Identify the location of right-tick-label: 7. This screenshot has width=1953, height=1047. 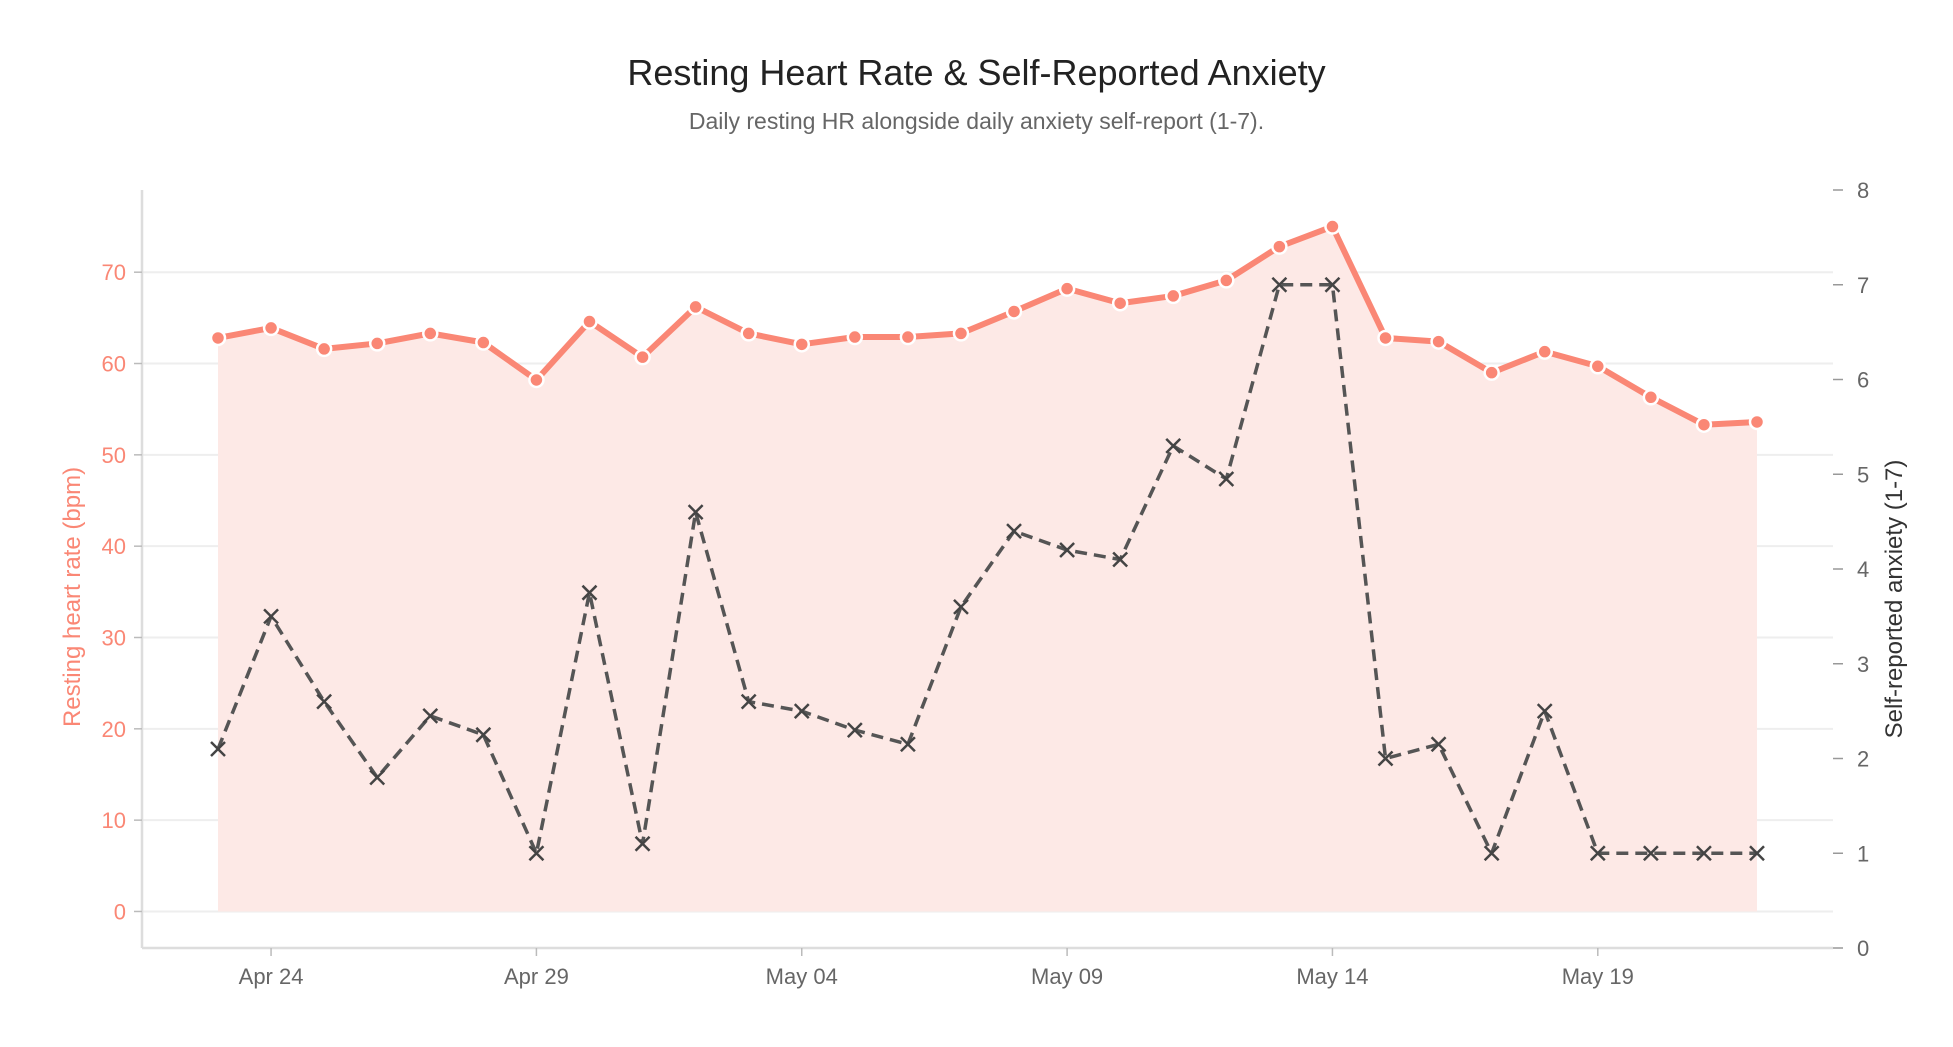
(1863, 285).